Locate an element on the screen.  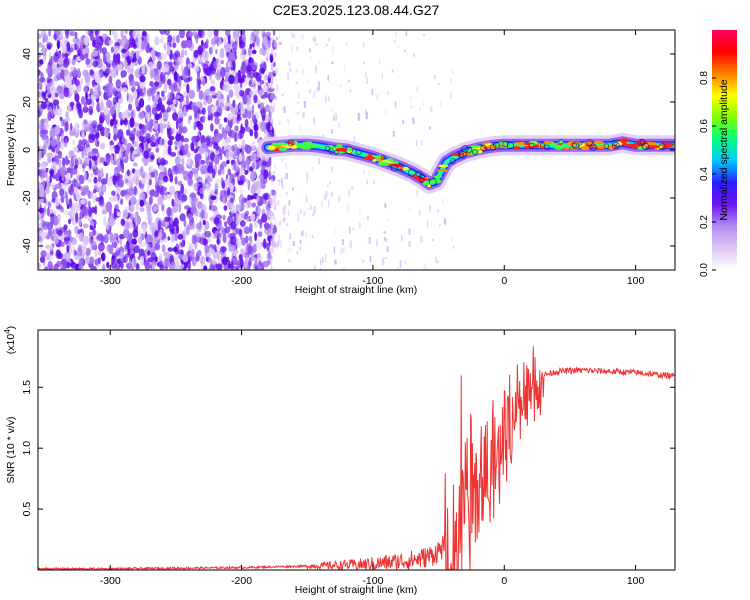
figure-title: C2E3.2025.123.08.44.G27 is located at coordinates (356, 10).